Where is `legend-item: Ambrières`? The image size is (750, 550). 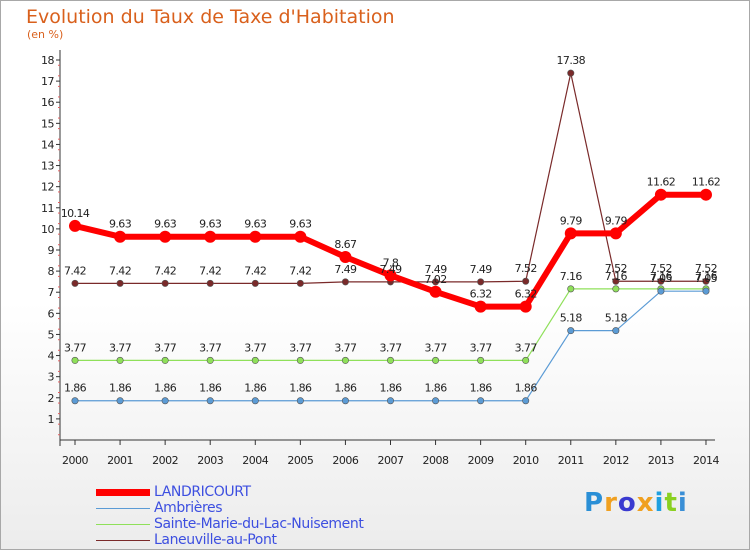
legend-item: Ambrières is located at coordinates (159, 508).